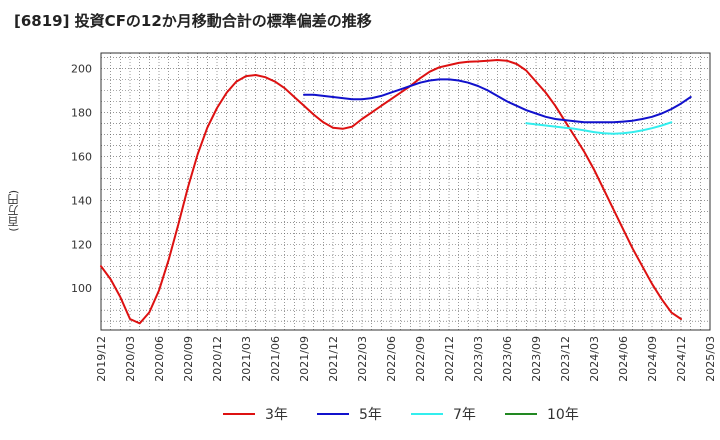 This screenshot has height=440, width=720. I want to click on x-tick-label: 2024/12, so click(681, 359).